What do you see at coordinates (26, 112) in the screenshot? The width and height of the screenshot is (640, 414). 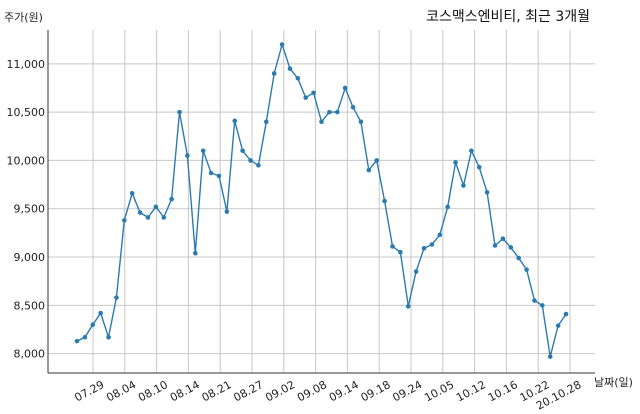 I see `y-tick-label: 10,500` at bounding box center [26, 112].